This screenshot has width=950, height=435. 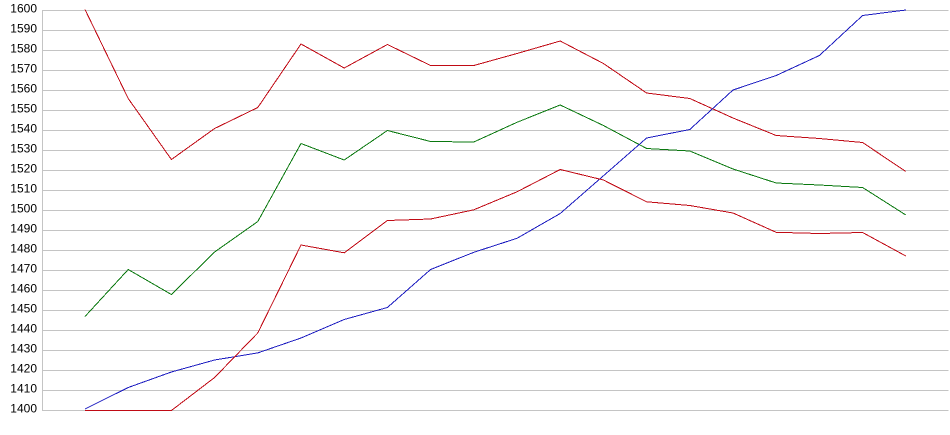 What do you see at coordinates (23, 209) in the screenshot?
I see `svg-text: 1500` at bounding box center [23, 209].